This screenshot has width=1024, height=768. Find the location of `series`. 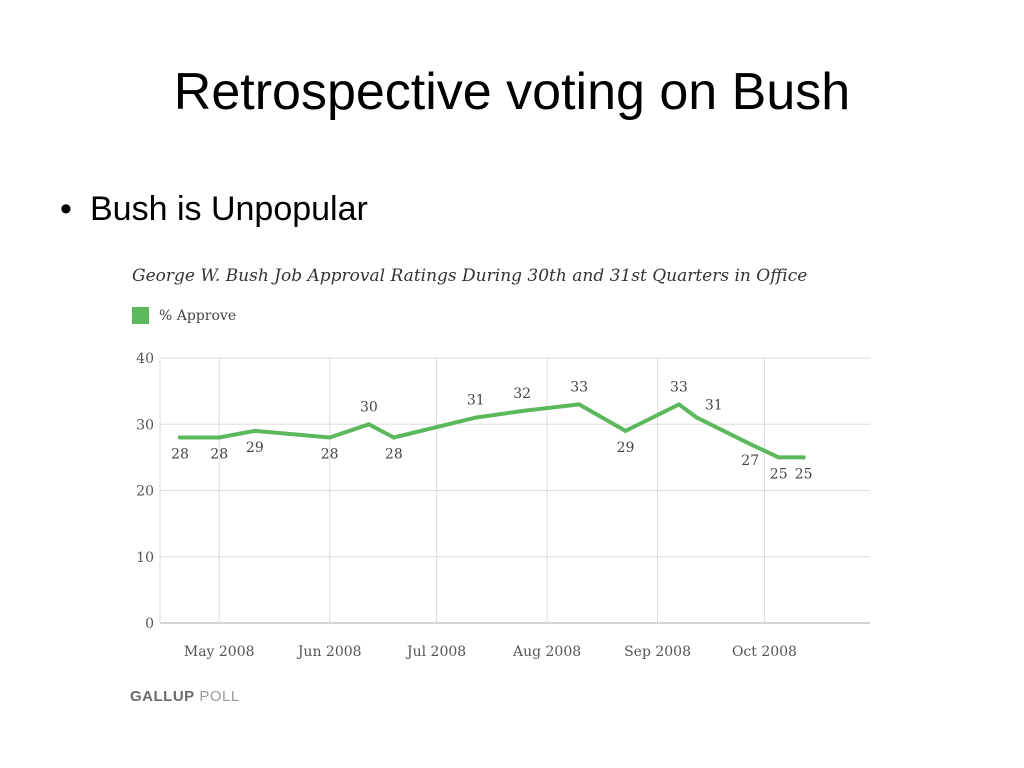

series is located at coordinates (492, 431).